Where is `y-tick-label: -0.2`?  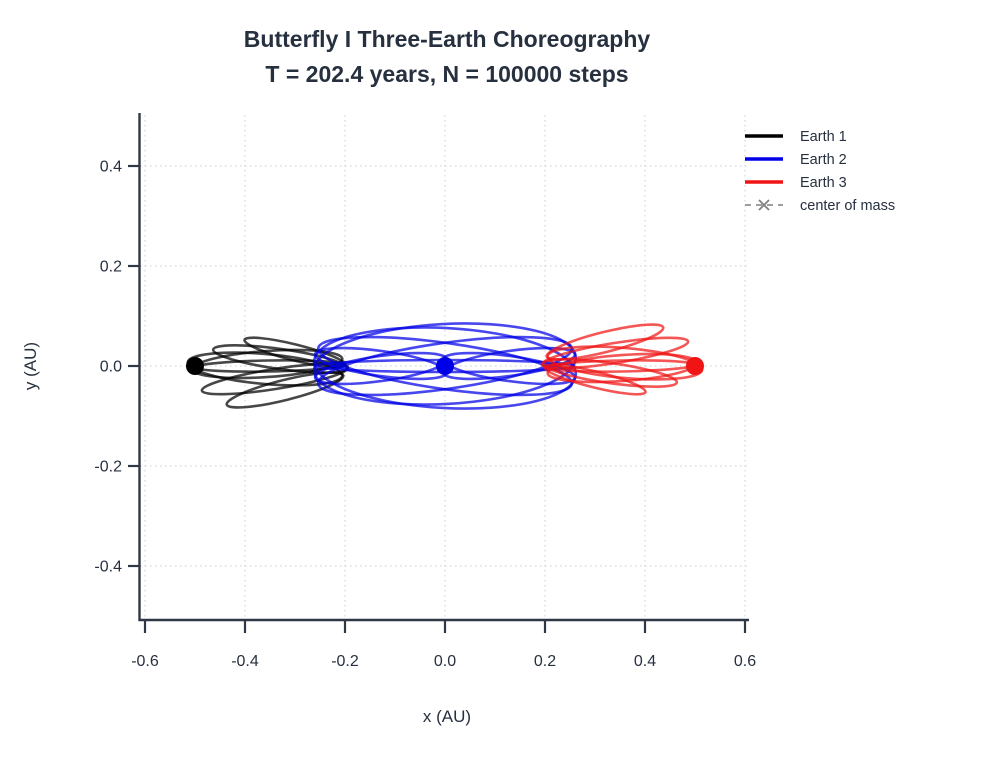
y-tick-label: -0.2 is located at coordinates (108, 467).